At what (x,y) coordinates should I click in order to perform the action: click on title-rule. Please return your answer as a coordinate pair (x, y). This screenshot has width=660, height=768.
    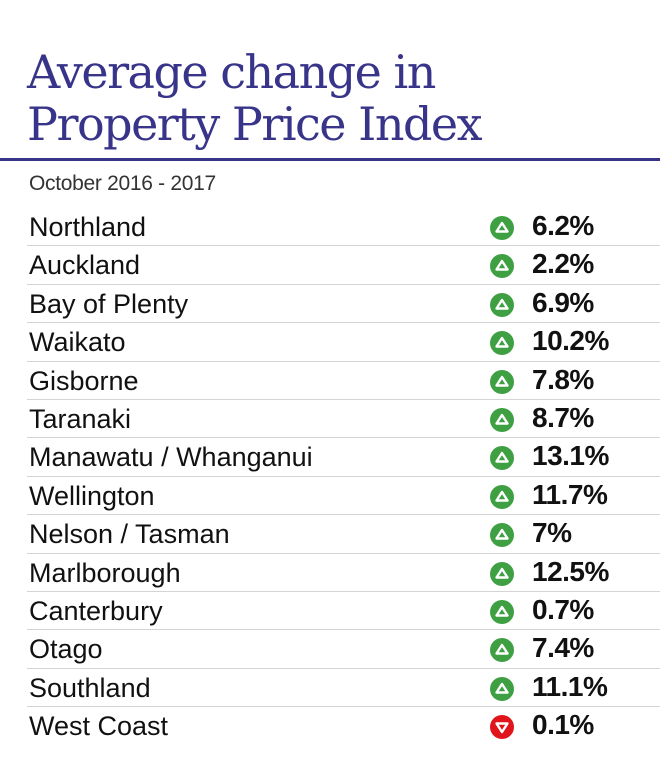
    Looking at the image, I should click on (330, 159).